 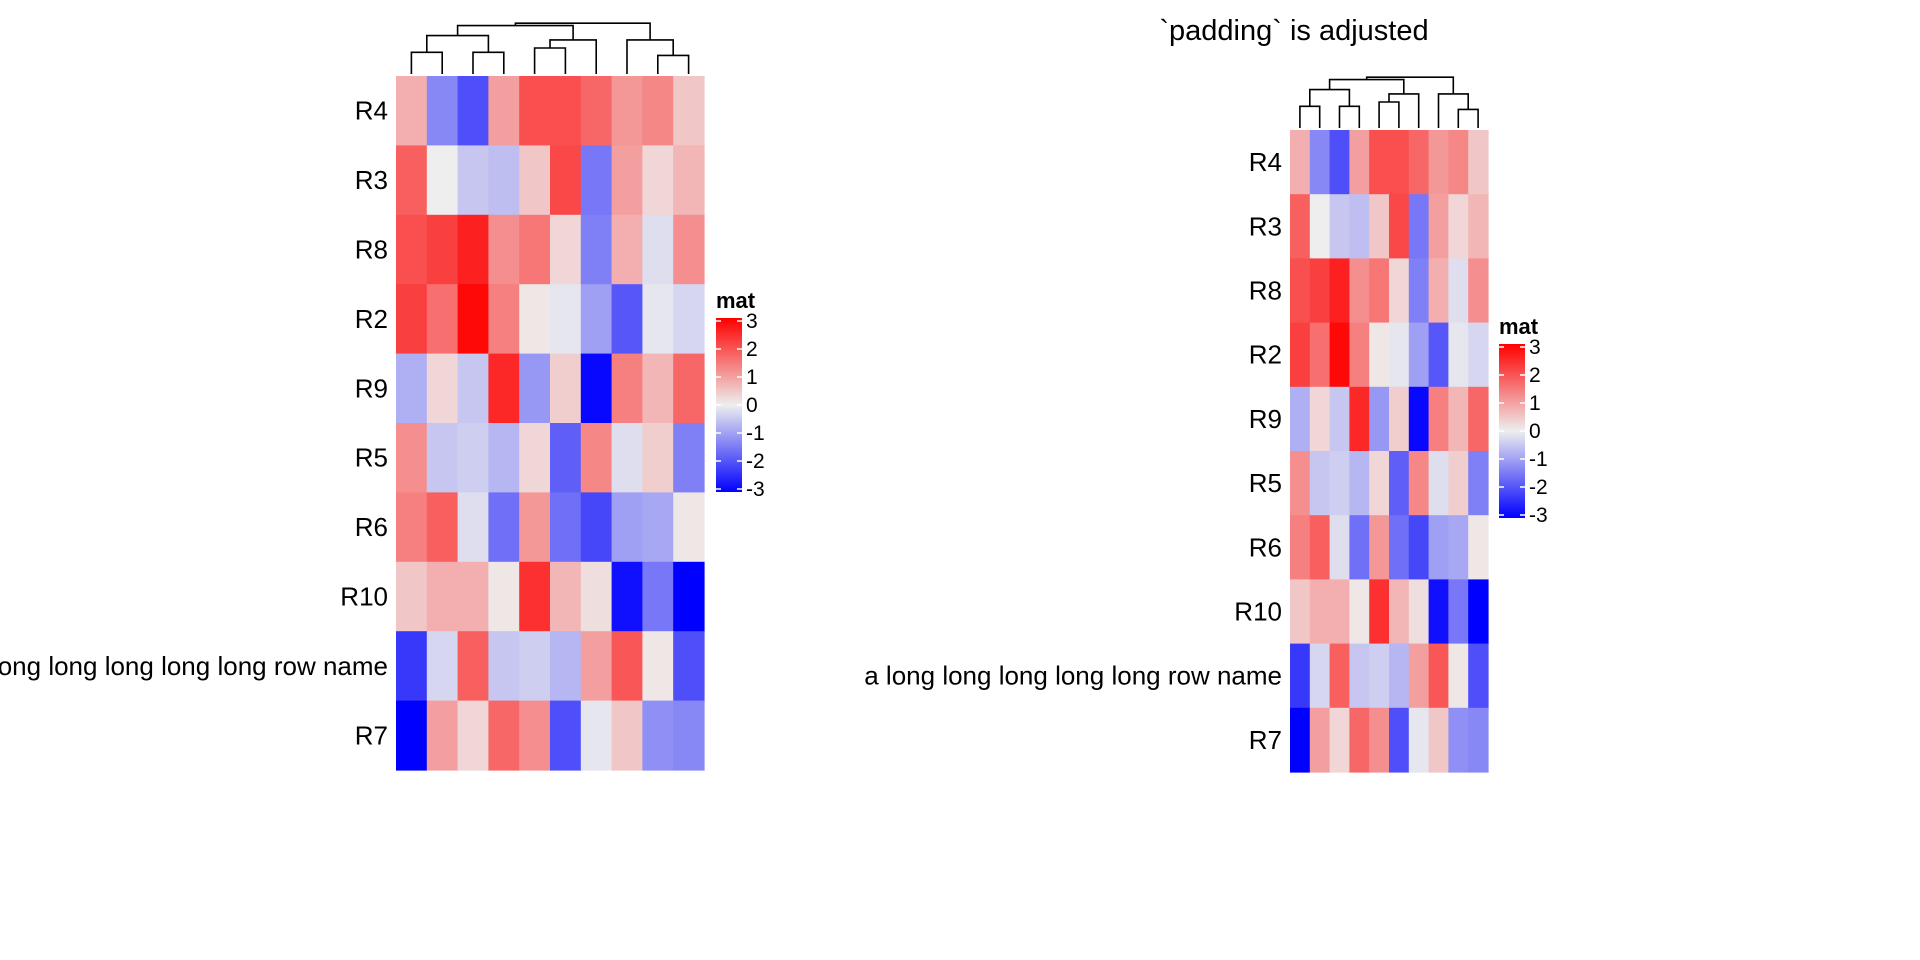 I want to click on row-label: R5, so click(x=1265, y=483).